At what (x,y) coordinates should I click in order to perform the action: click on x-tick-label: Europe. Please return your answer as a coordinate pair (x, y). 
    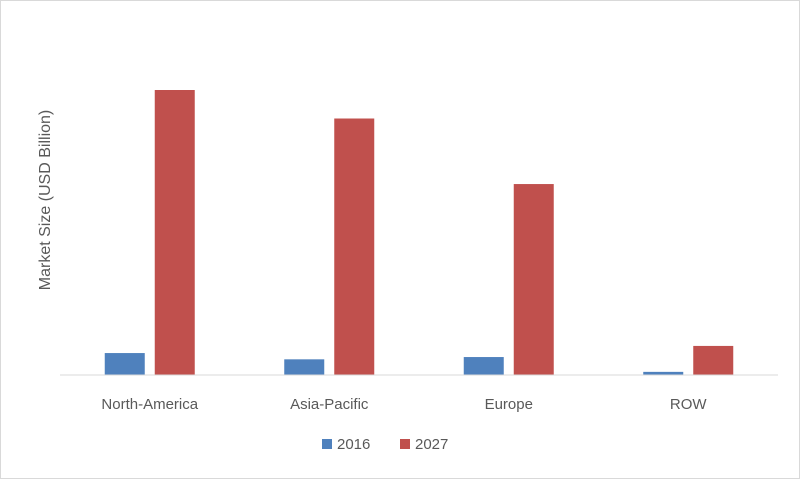
    Looking at the image, I should click on (509, 404).